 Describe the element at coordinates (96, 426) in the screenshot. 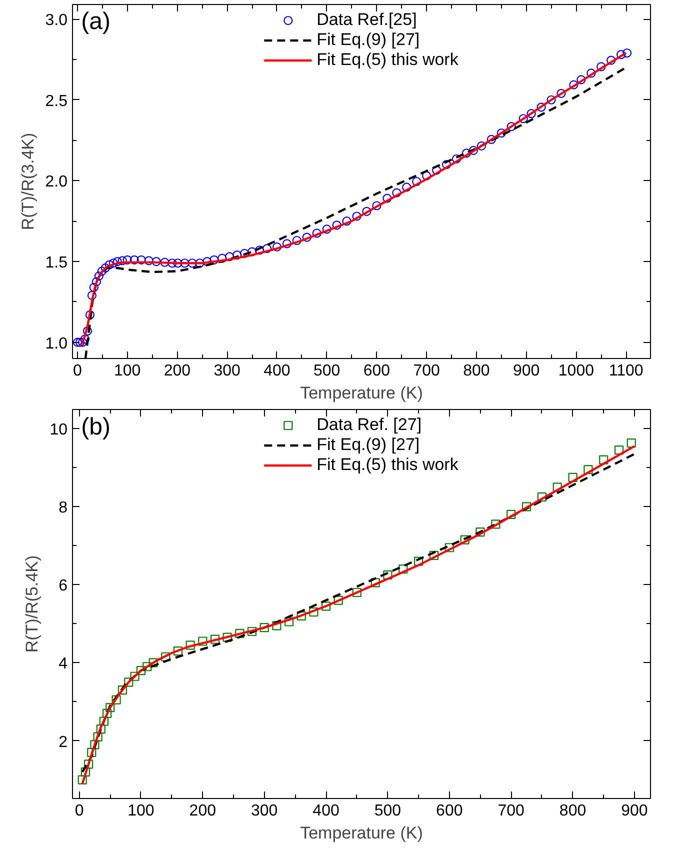

I see `annotation: (b)` at that location.